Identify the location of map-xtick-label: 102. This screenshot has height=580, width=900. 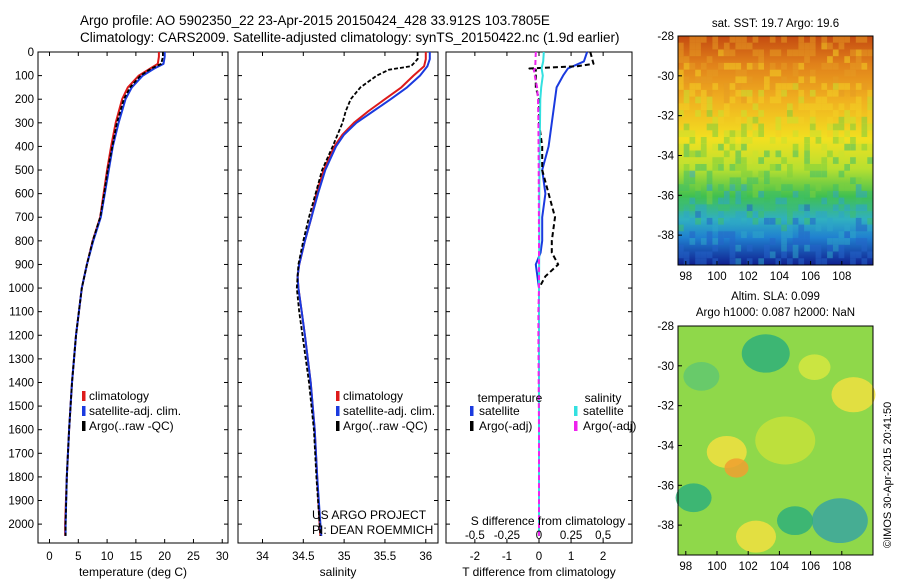
(748, 277).